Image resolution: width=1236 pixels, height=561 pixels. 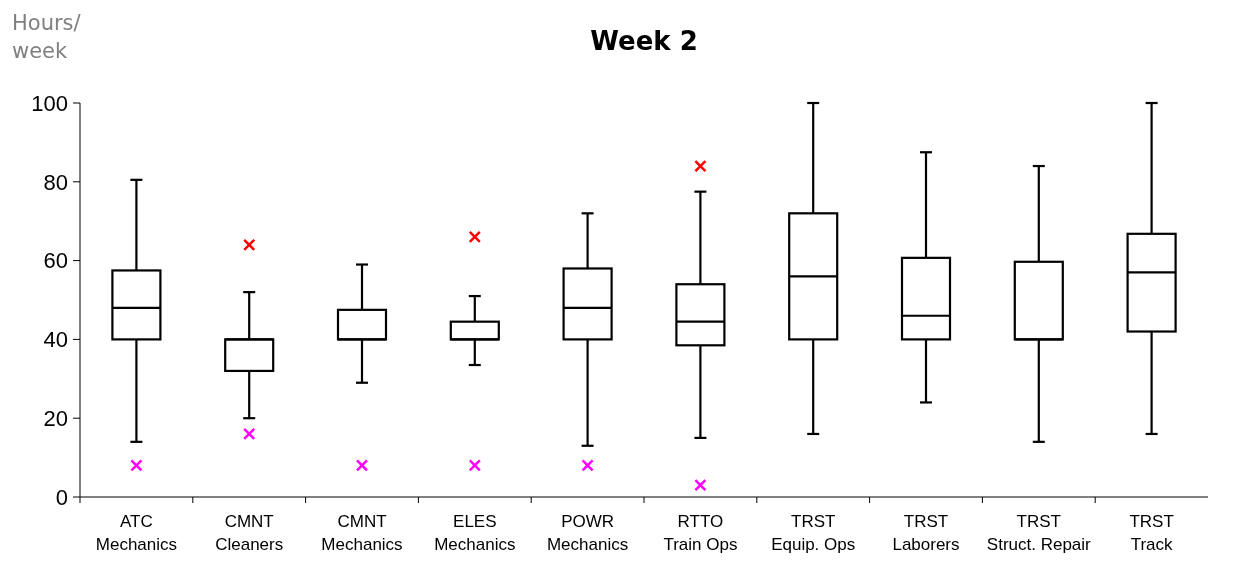 What do you see at coordinates (55, 418) in the screenshot?
I see `y-tick-label: 20` at bounding box center [55, 418].